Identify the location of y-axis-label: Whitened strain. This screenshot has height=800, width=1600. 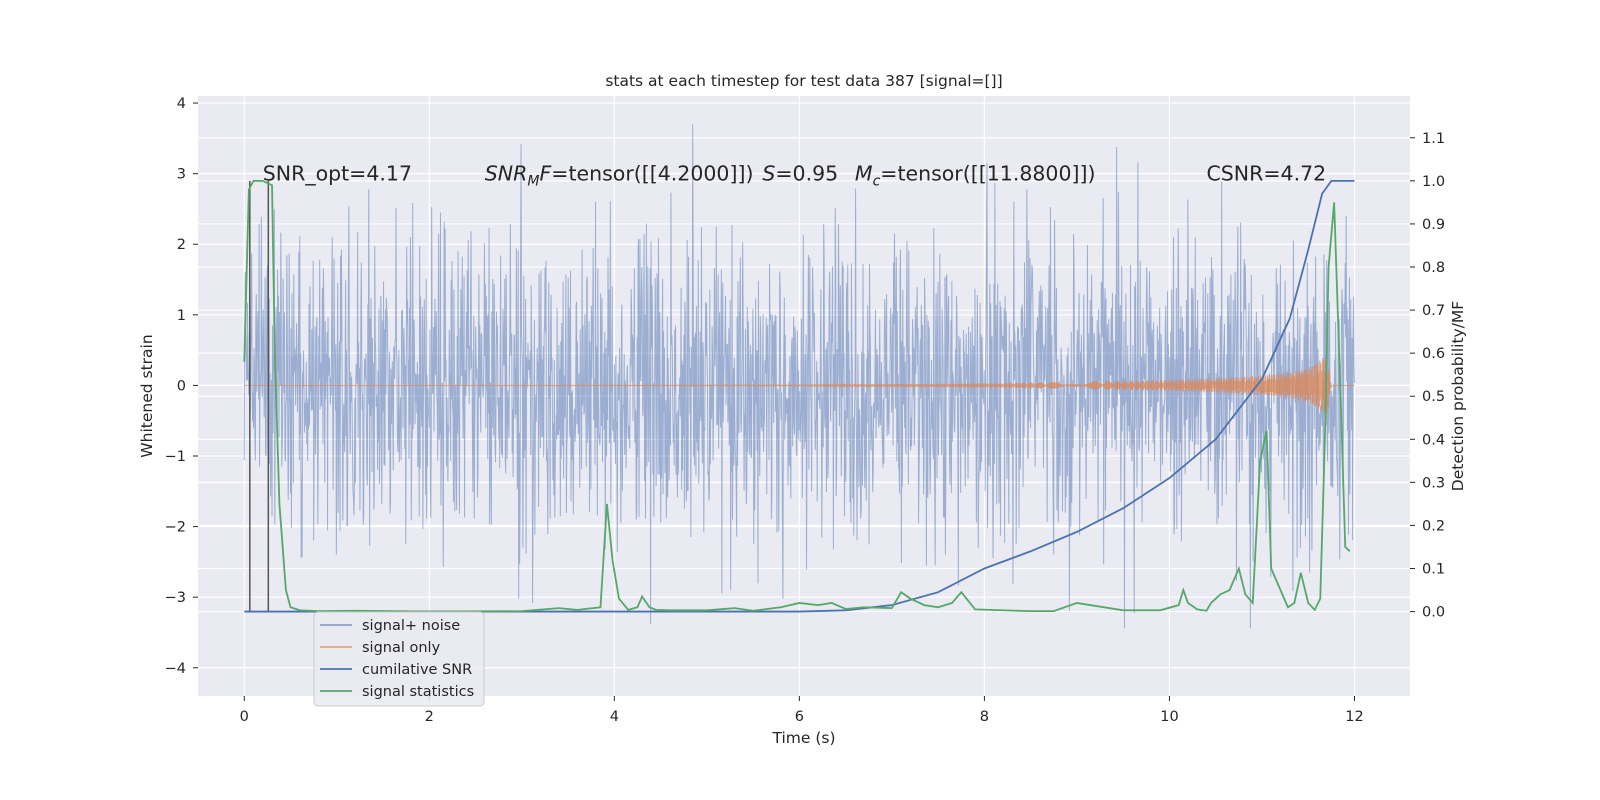
(147, 395).